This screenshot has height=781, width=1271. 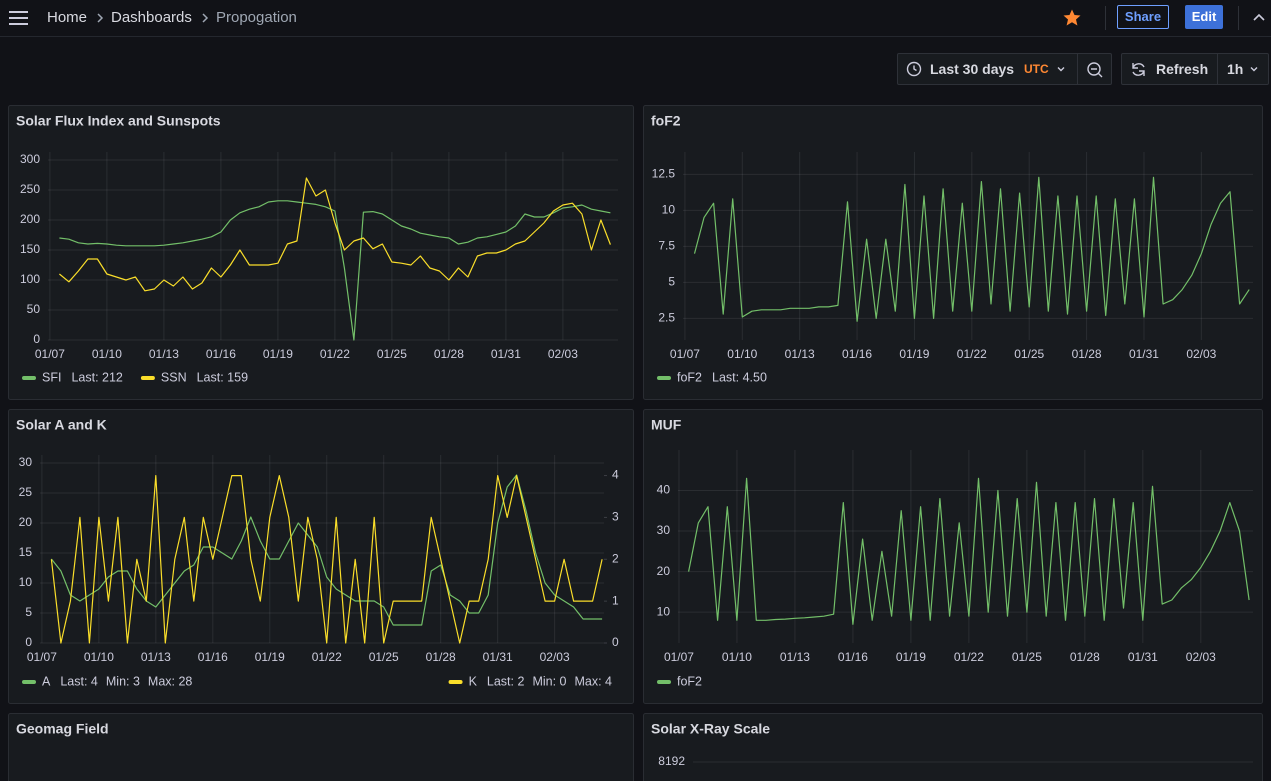 I want to click on breadcrumb: Dashboards, so click(x=151, y=17).